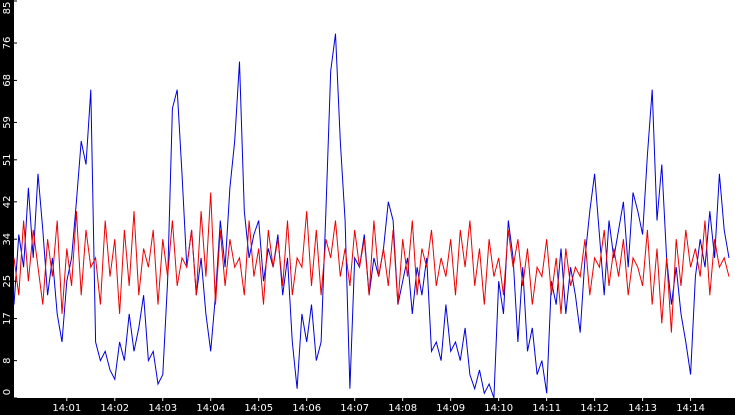 Image resolution: width=735 pixels, height=415 pixels. Describe the element at coordinates (7, 201) in the screenshot. I see `y-tick-label: 42` at that location.